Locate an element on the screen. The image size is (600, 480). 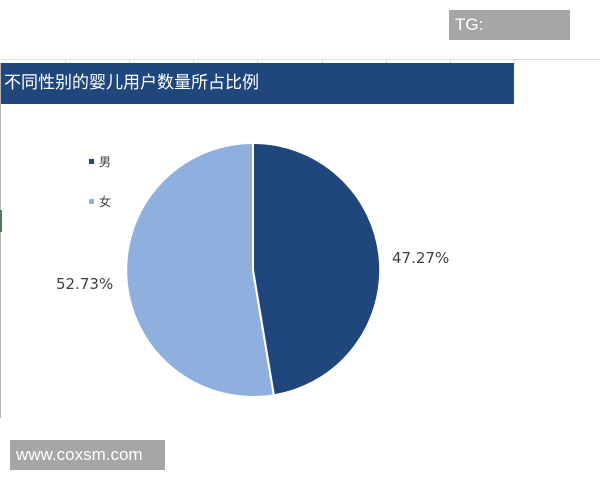
data-label-female: 52.73% is located at coordinates (85, 284).